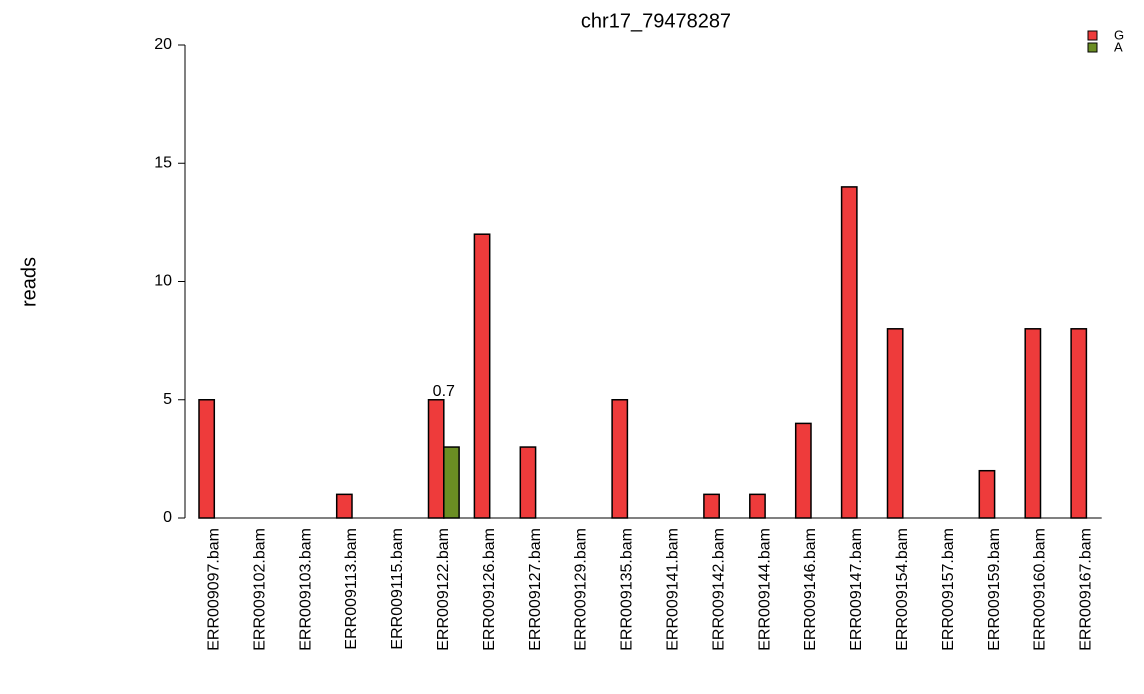  What do you see at coordinates (397, 589) in the screenshot?
I see `x-tick-label: ERR009115.bam` at bounding box center [397, 589].